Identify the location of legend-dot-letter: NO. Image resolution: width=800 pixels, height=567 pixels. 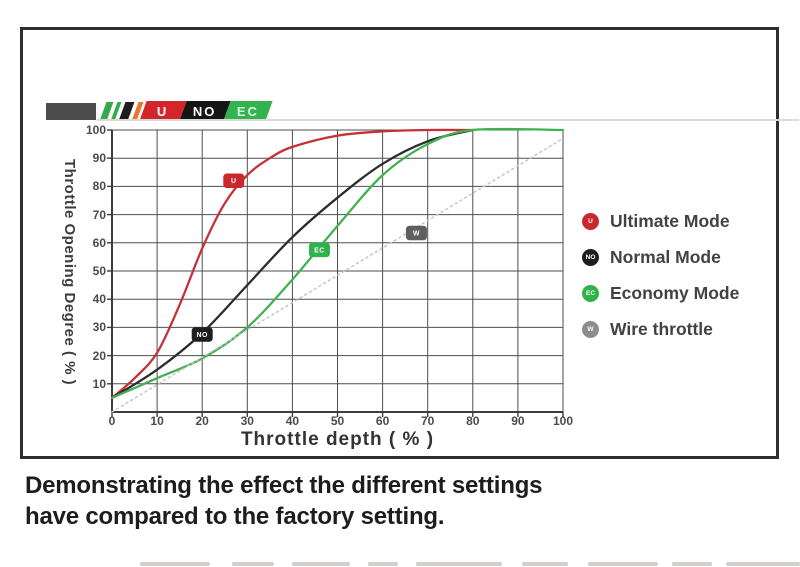
(590, 257).